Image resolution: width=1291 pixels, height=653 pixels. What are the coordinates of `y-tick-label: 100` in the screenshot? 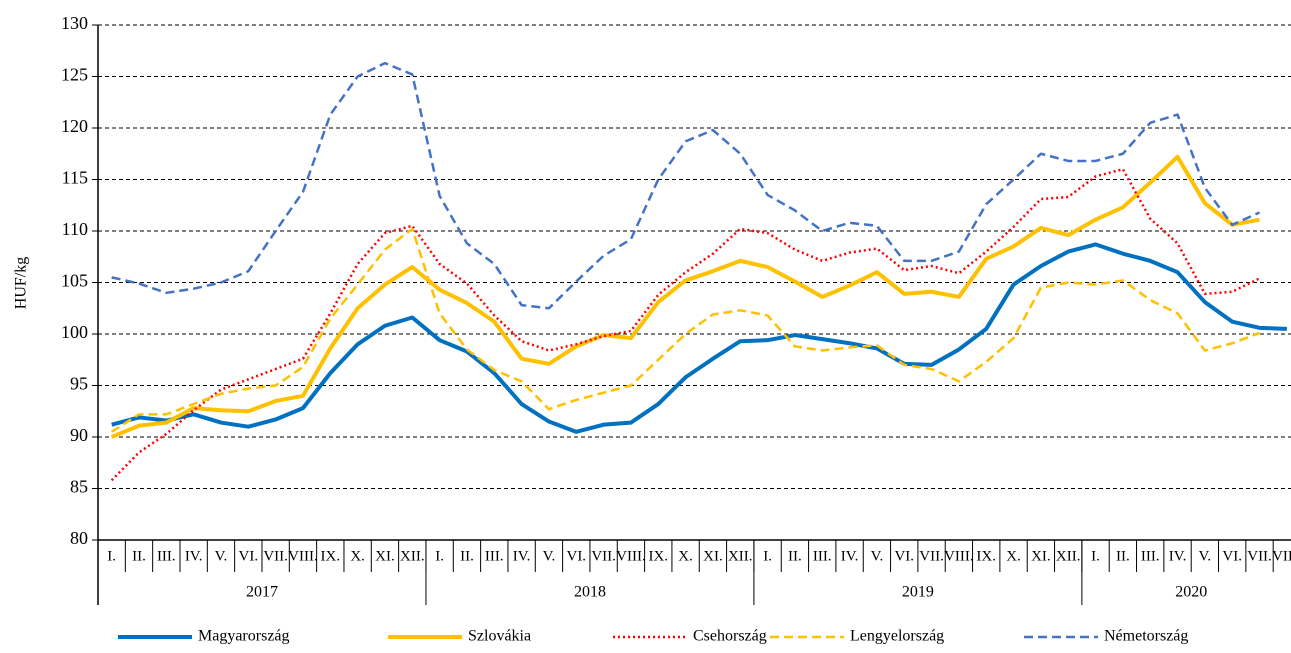 It's located at (74, 332).